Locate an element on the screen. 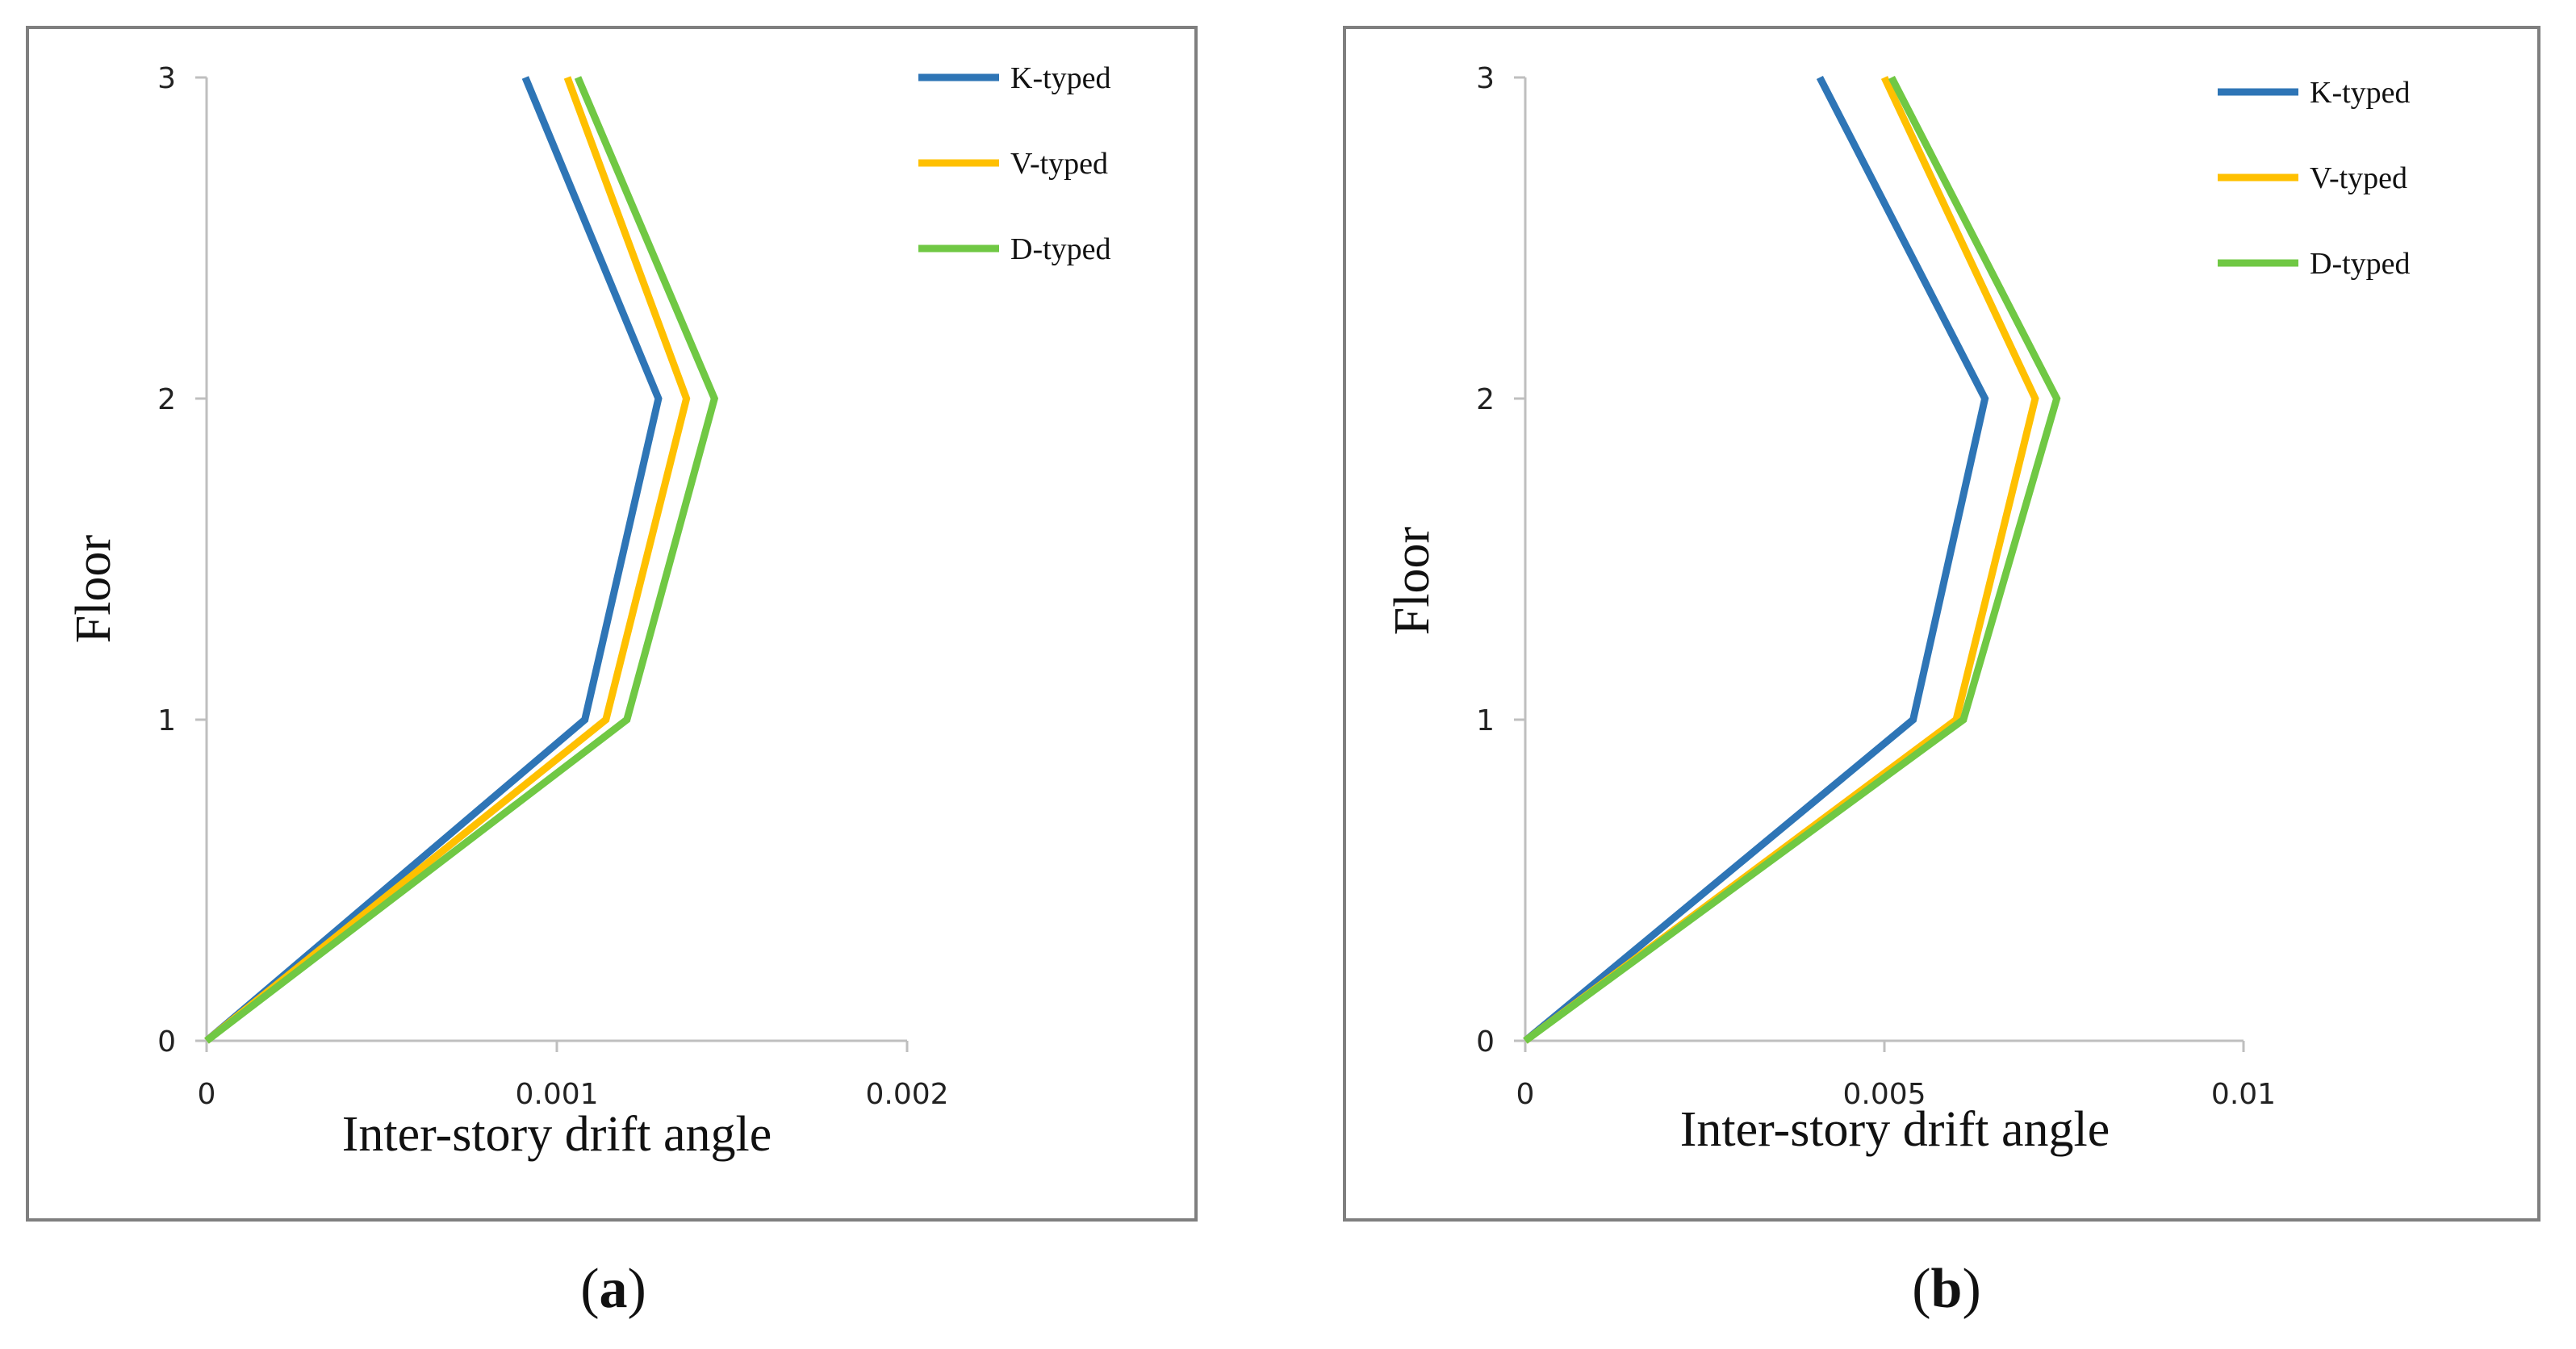 The height and width of the screenshot is (1349, 2576). panel-caption-letter: a is located at coordinates (614, 1289).